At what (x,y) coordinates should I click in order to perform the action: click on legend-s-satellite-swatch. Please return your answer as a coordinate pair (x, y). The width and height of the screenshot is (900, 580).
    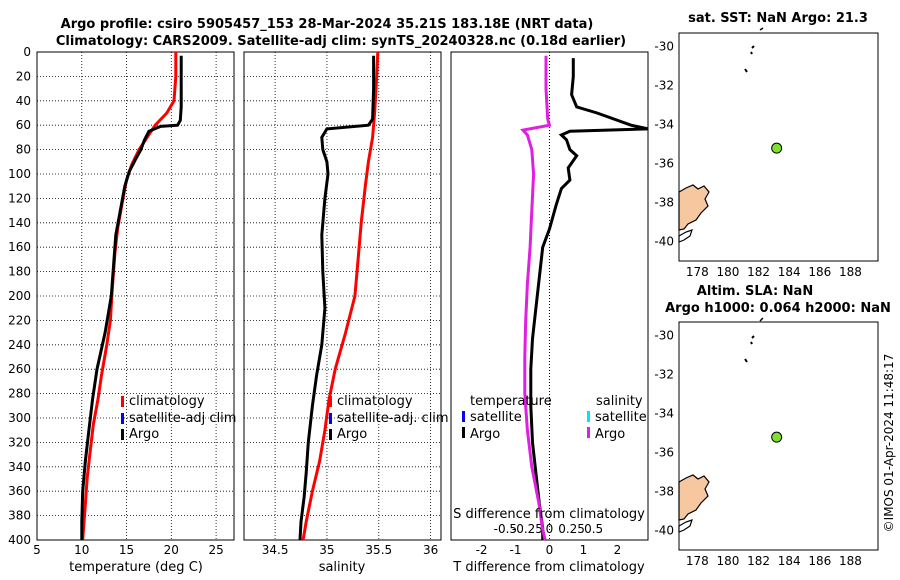
    Looking at the image, I should click on (588, 416).